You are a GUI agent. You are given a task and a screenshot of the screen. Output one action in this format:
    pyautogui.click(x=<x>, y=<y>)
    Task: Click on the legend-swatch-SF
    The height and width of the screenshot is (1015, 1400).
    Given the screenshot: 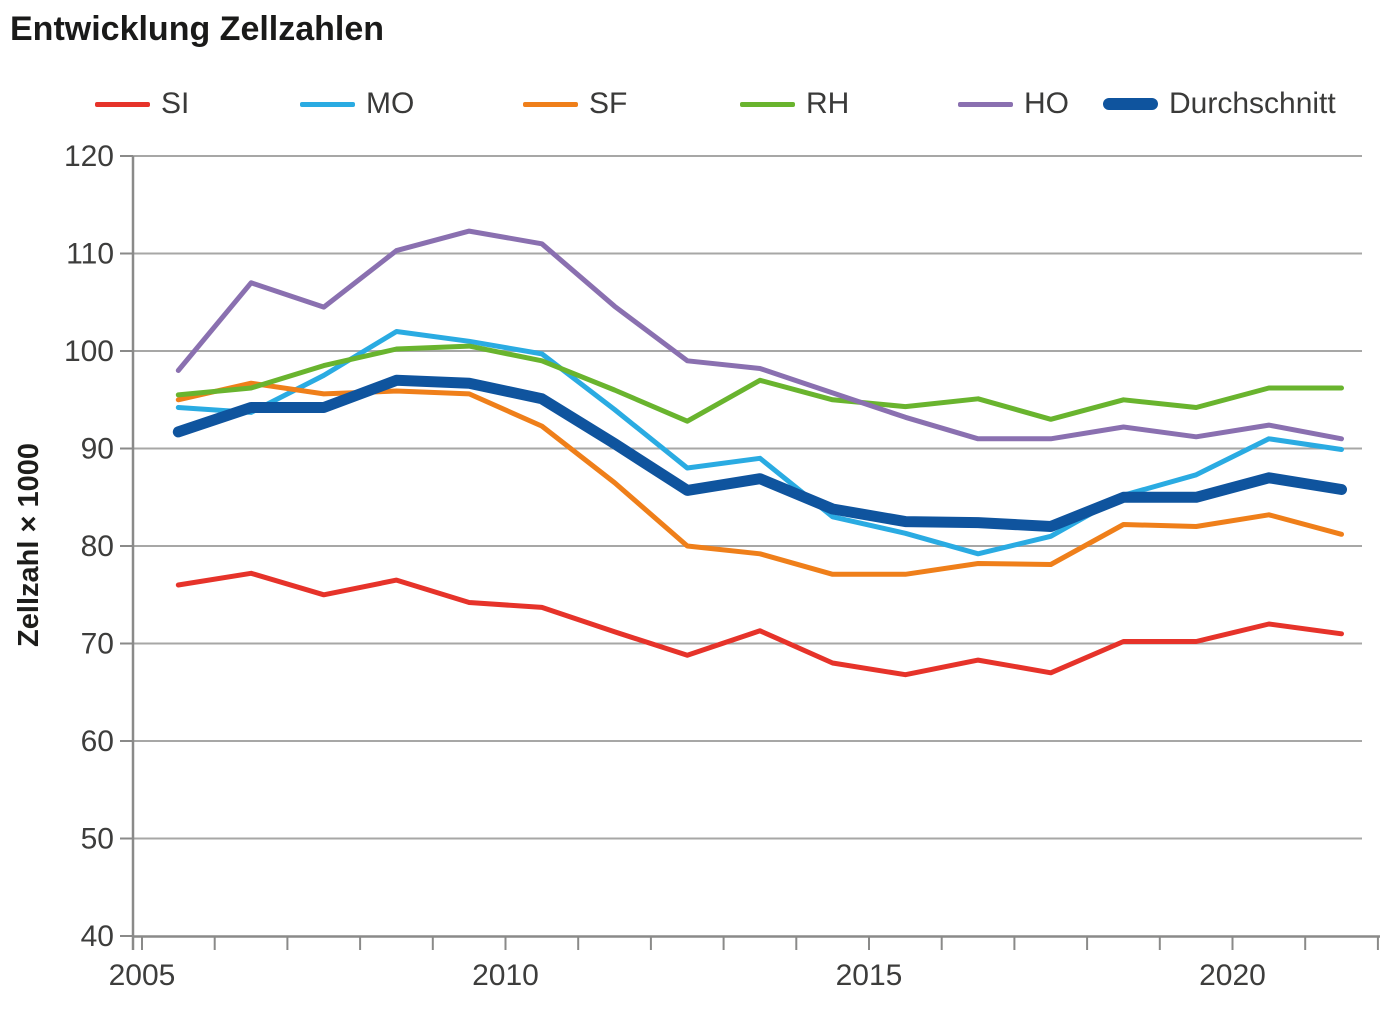 What is the action you would take?
    pyautogui.click(x=550, y=104)
    